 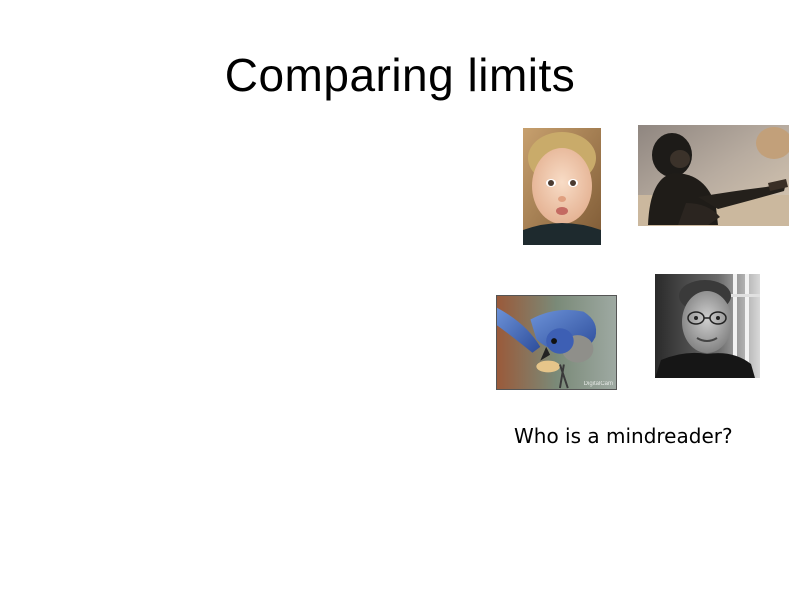 What do you see at coordinates (598, 384) in the screenshot?
I see `photo-credit-watermark: DigitalCam` at bounding box center [598, 384].